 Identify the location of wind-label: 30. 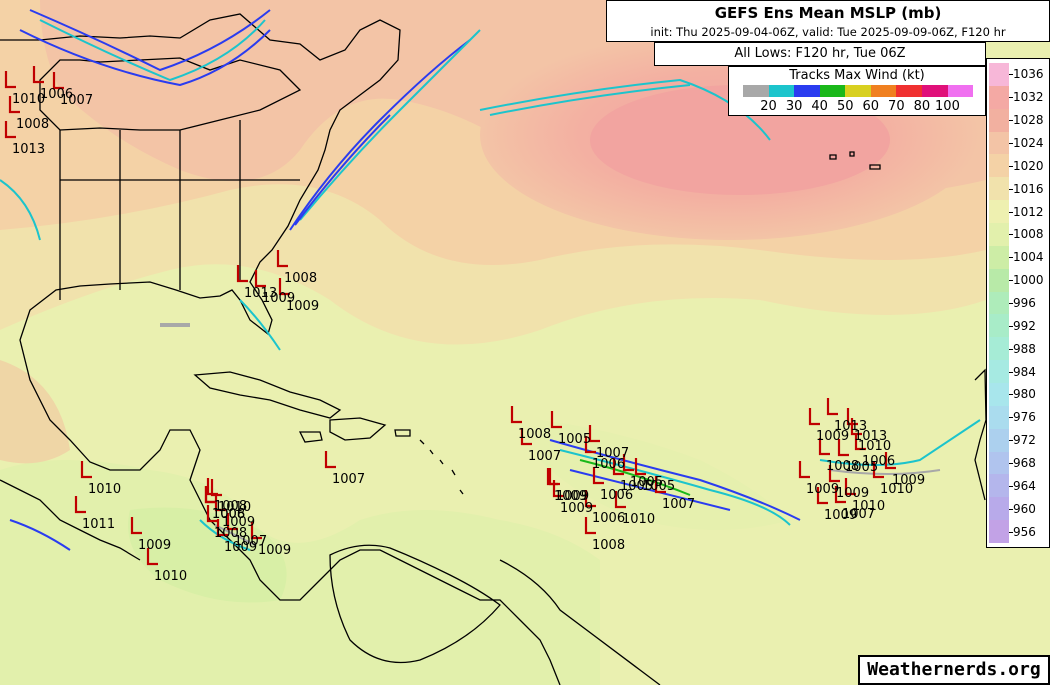
(794, 106).